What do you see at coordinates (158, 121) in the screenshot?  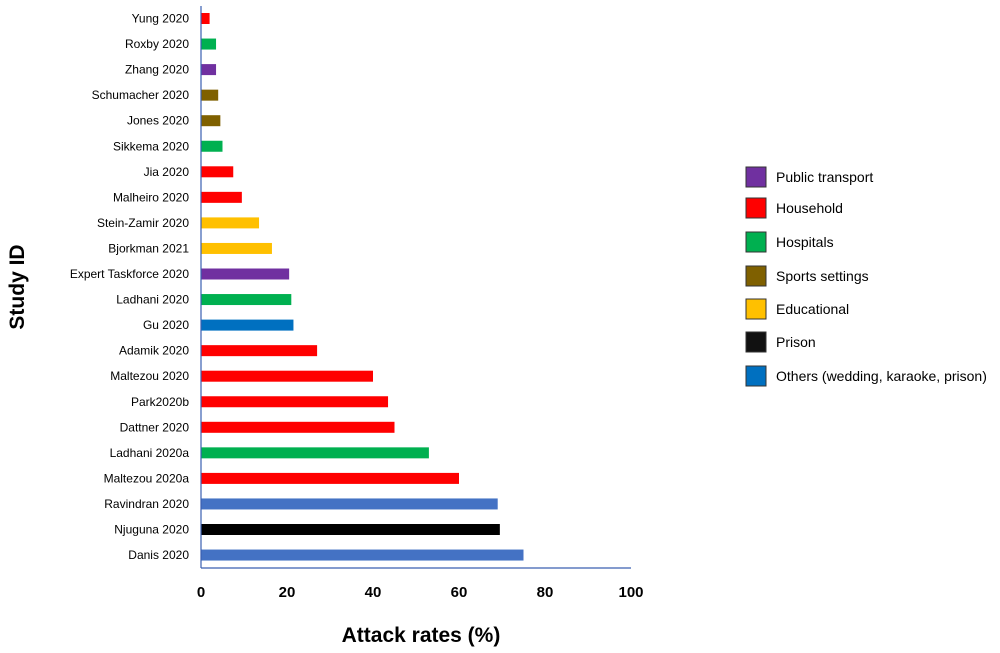 I see `category-label: Jones 2020` at bounding box center [158, 121].